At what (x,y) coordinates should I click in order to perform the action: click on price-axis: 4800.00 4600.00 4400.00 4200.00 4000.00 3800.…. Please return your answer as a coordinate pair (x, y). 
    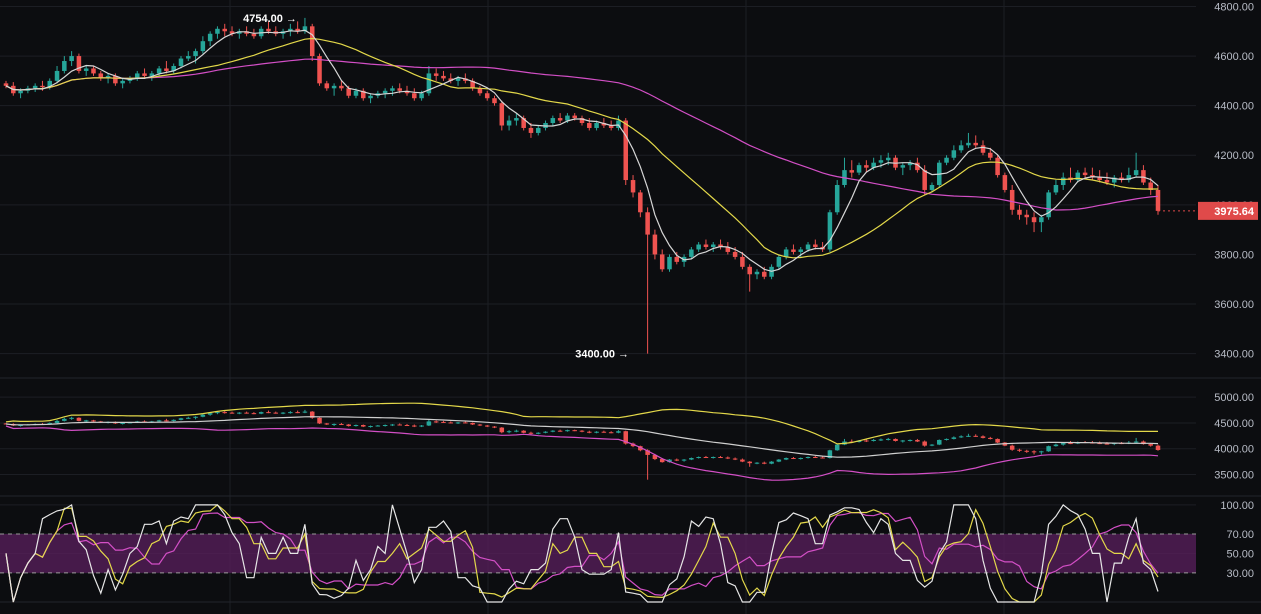
    Looking at the image, I should click on (1234, 290).